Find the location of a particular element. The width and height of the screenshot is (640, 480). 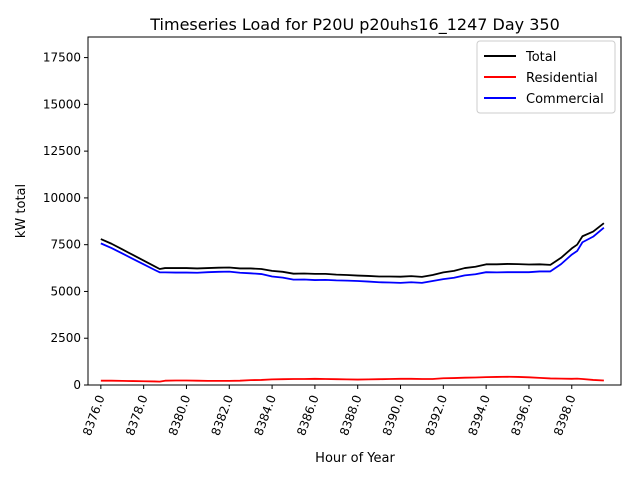

y-tick-label: 15000 is located at coordinates (62, 104).